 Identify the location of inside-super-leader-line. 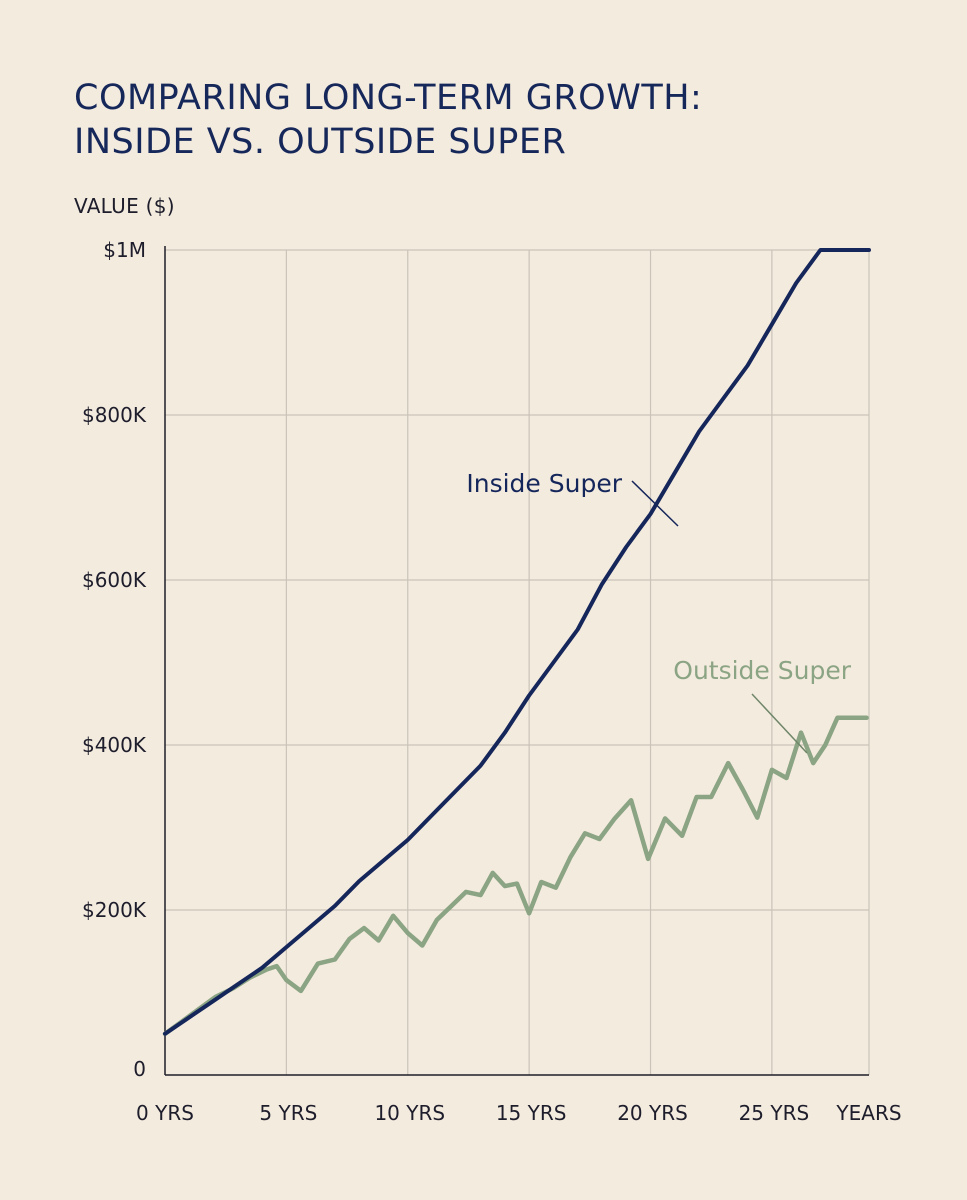
(655, 503).